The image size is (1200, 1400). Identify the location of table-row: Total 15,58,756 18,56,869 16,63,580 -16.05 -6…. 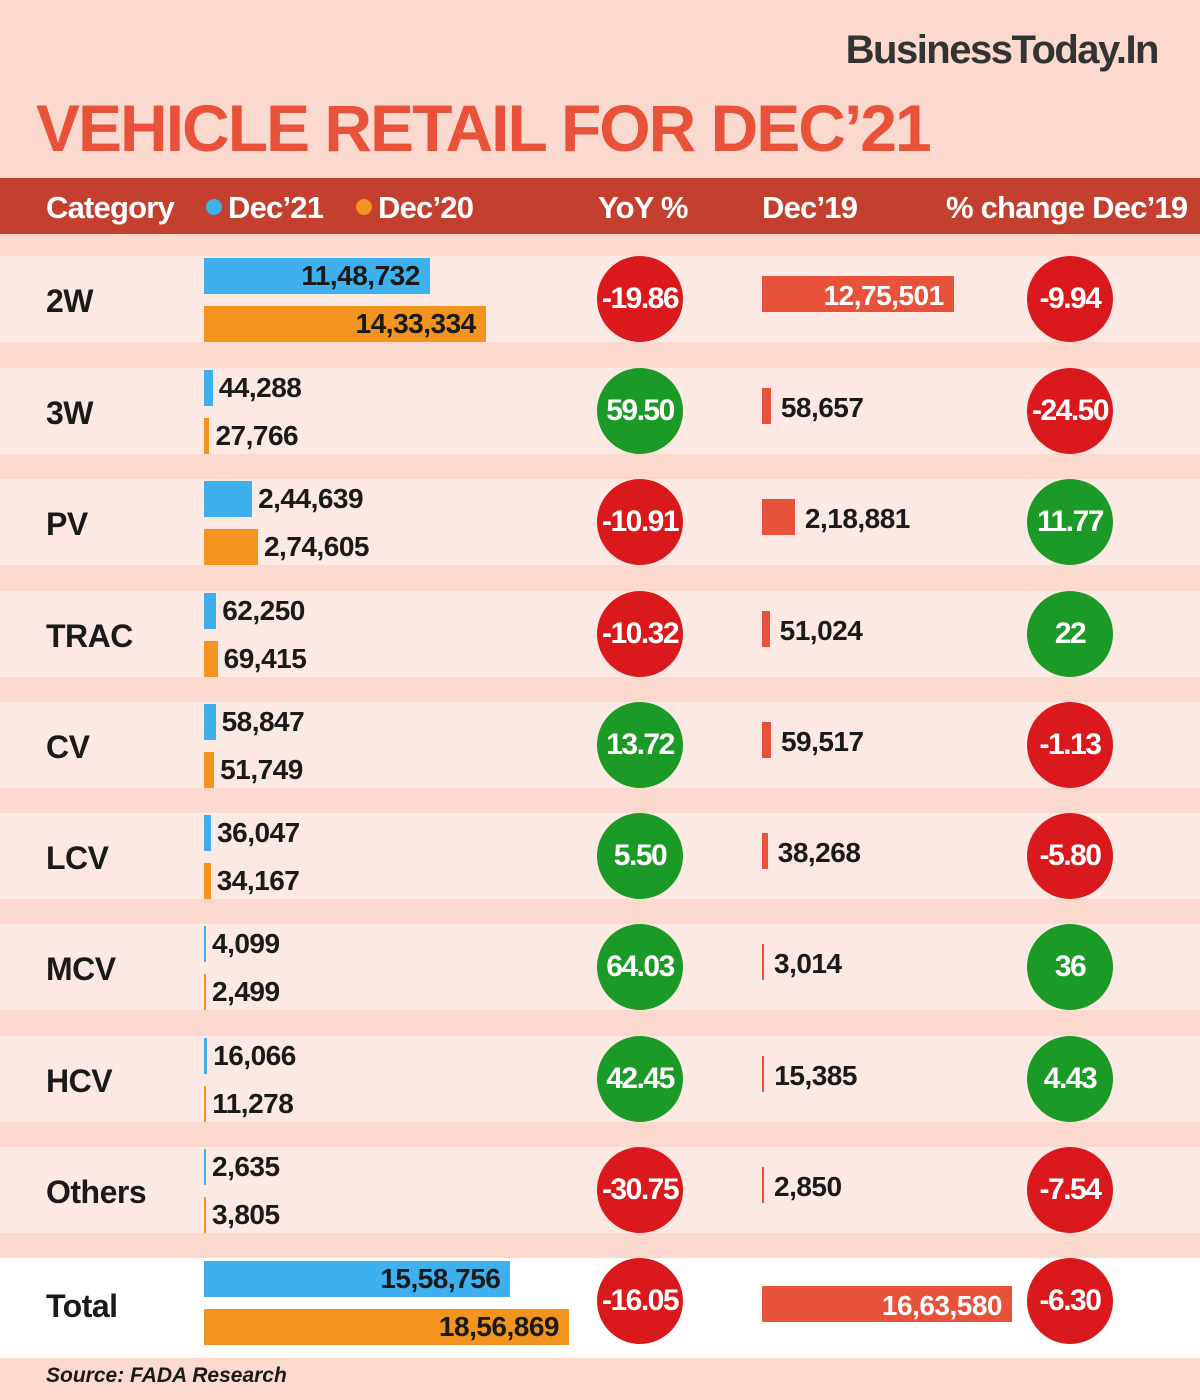
(600, 1308).